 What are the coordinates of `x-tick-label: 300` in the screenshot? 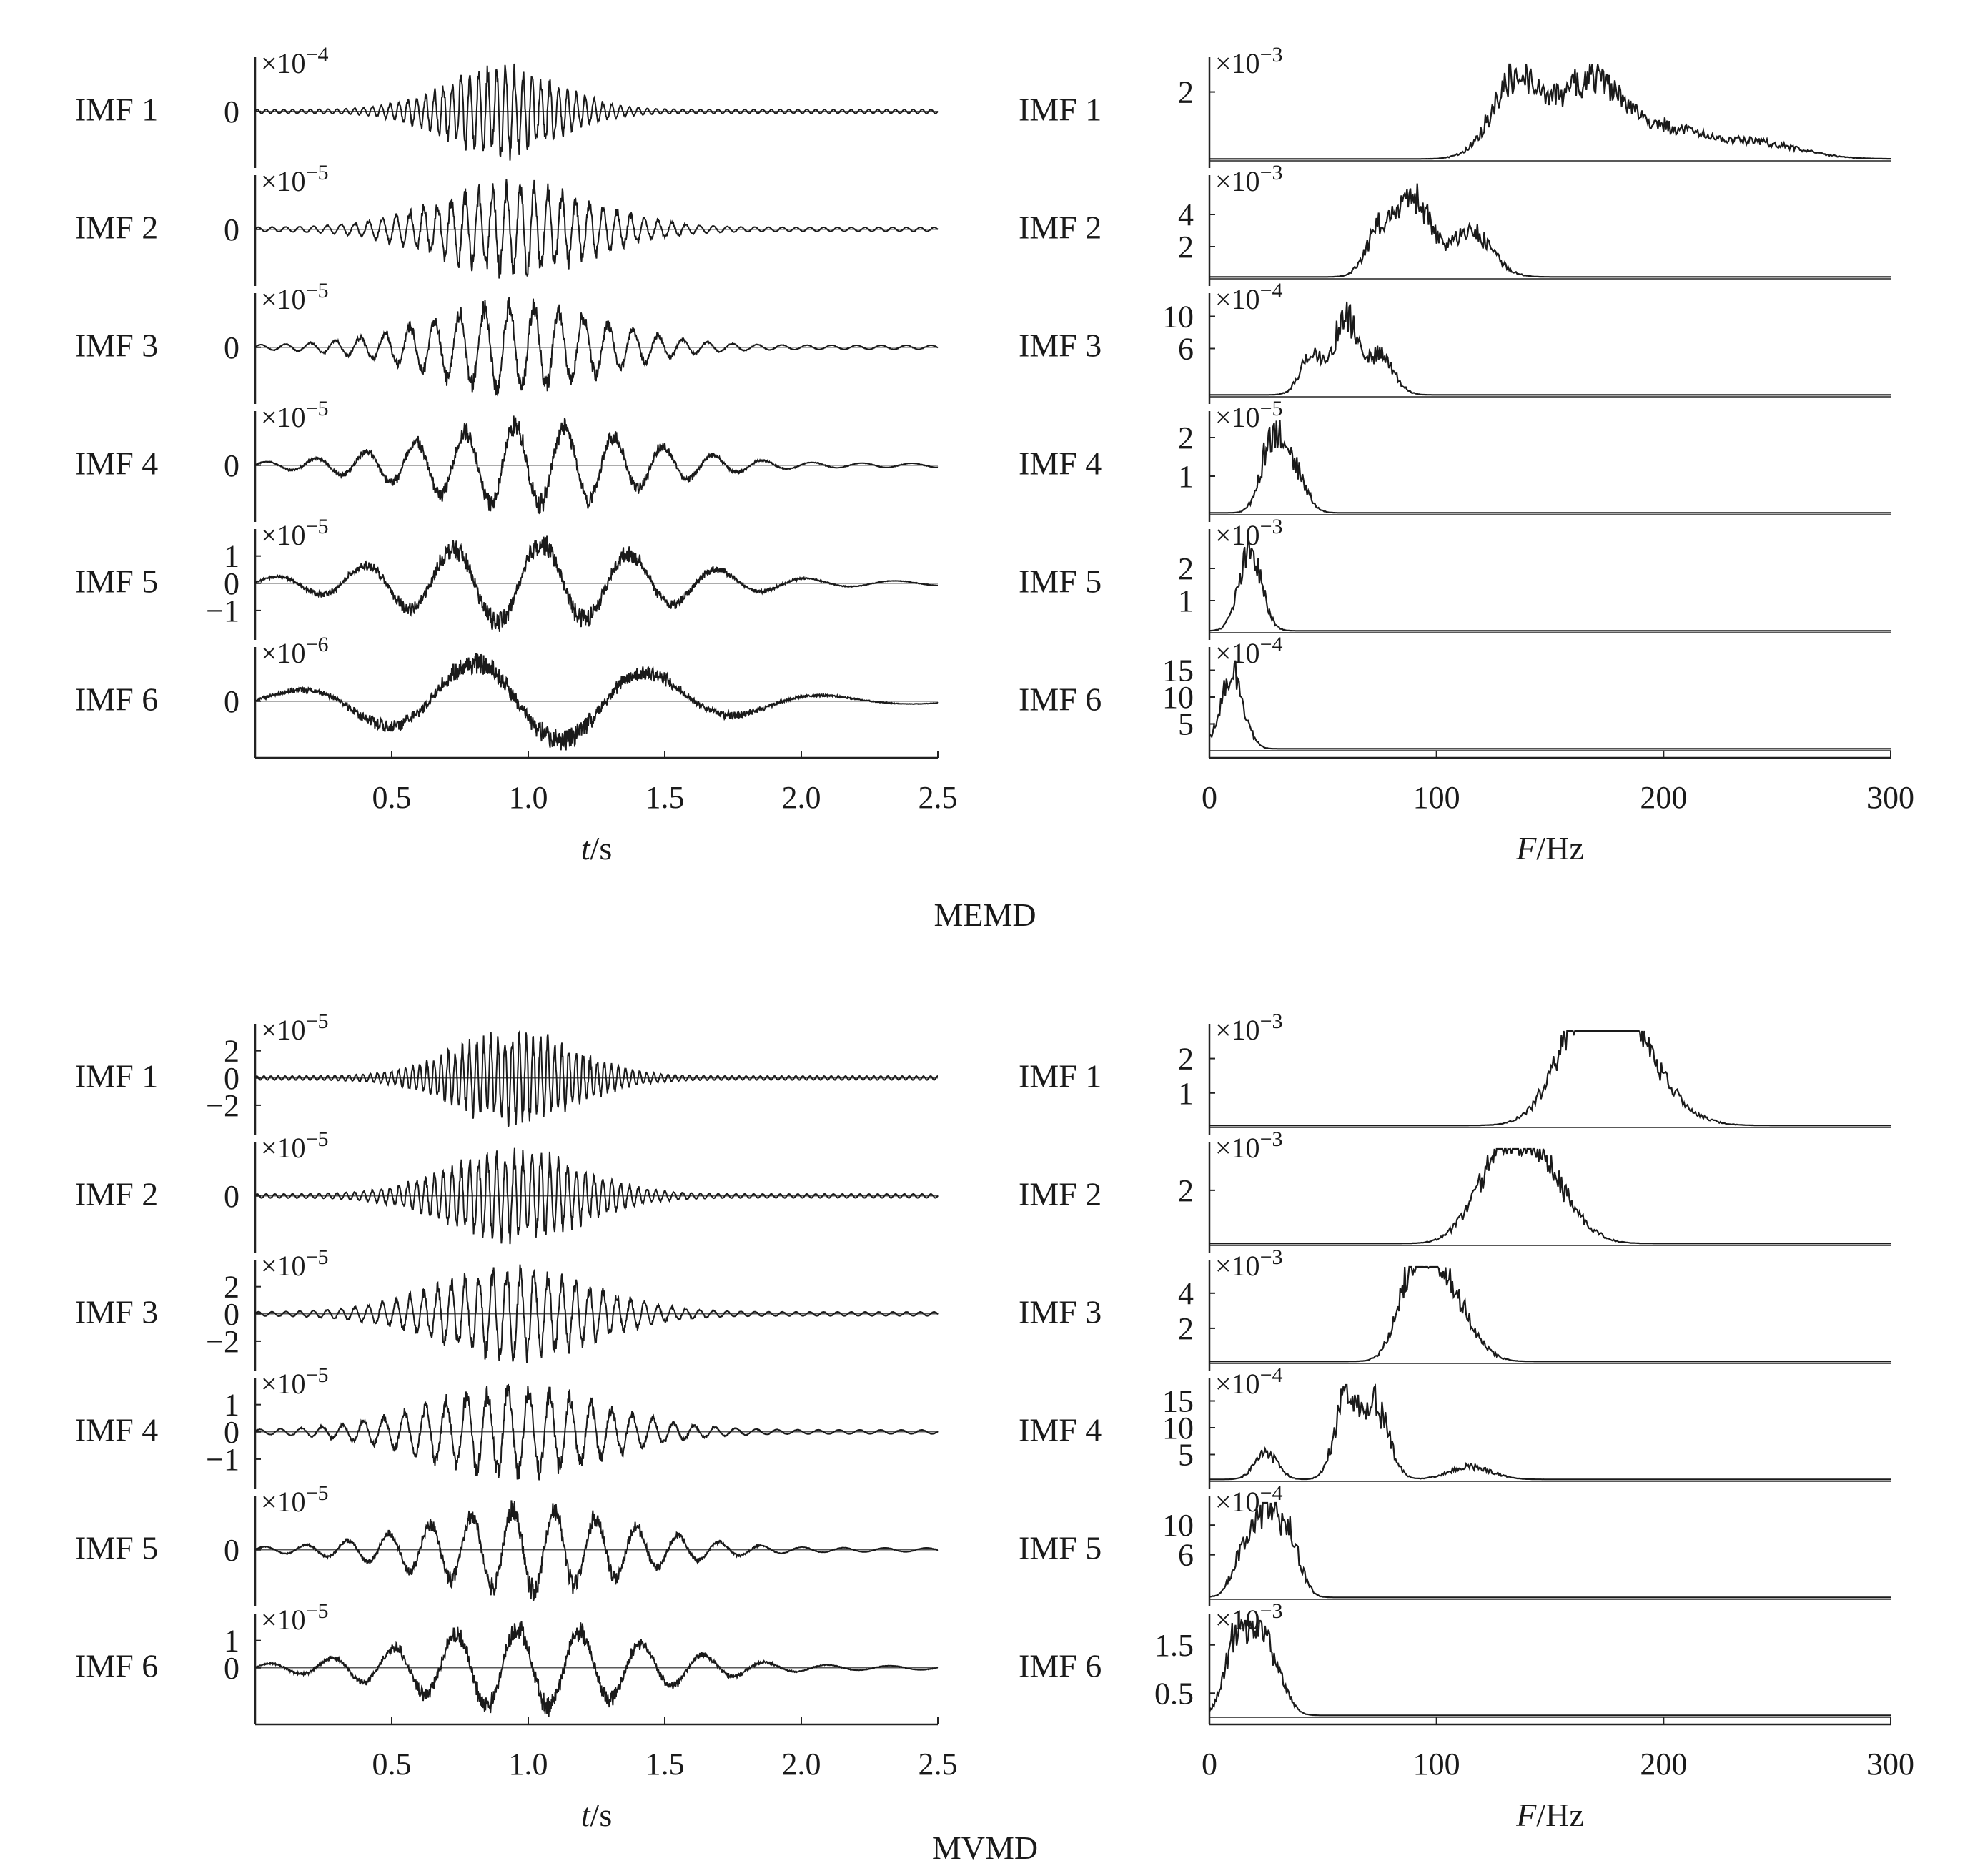 It's located at (1890, 797).